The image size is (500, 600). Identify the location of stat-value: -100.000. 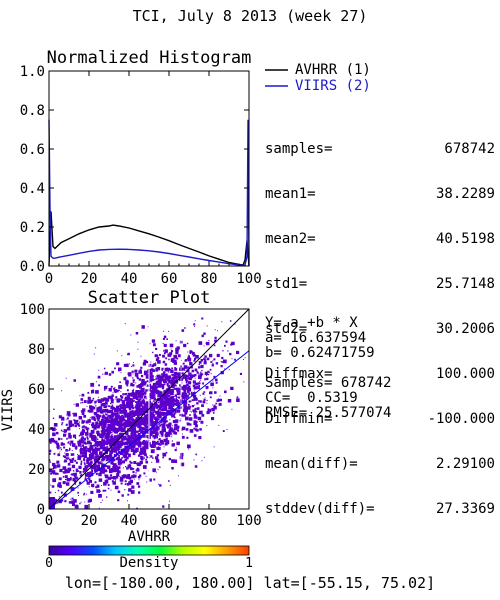
(455, 419).